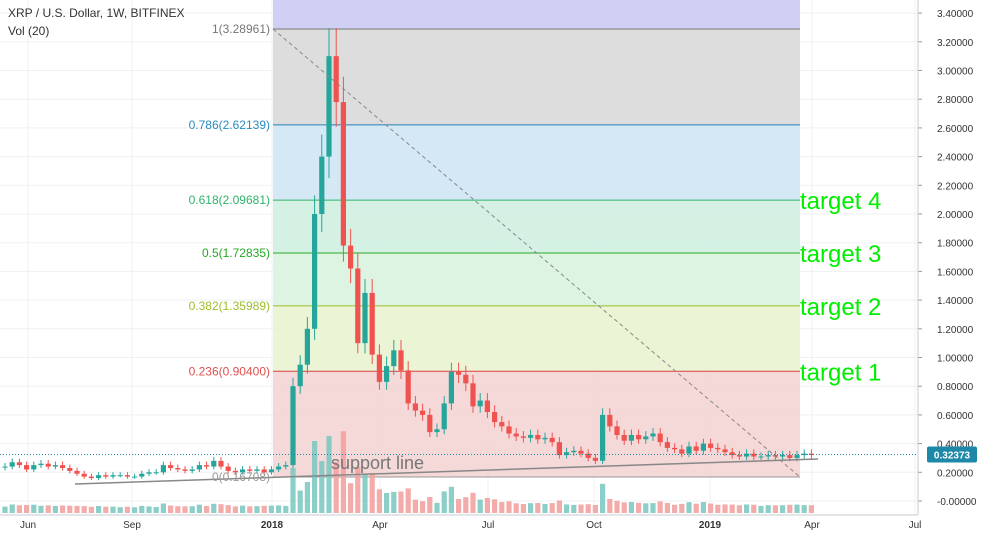  I want to click on y-tick-label: 0.40000, so click(955, 445).